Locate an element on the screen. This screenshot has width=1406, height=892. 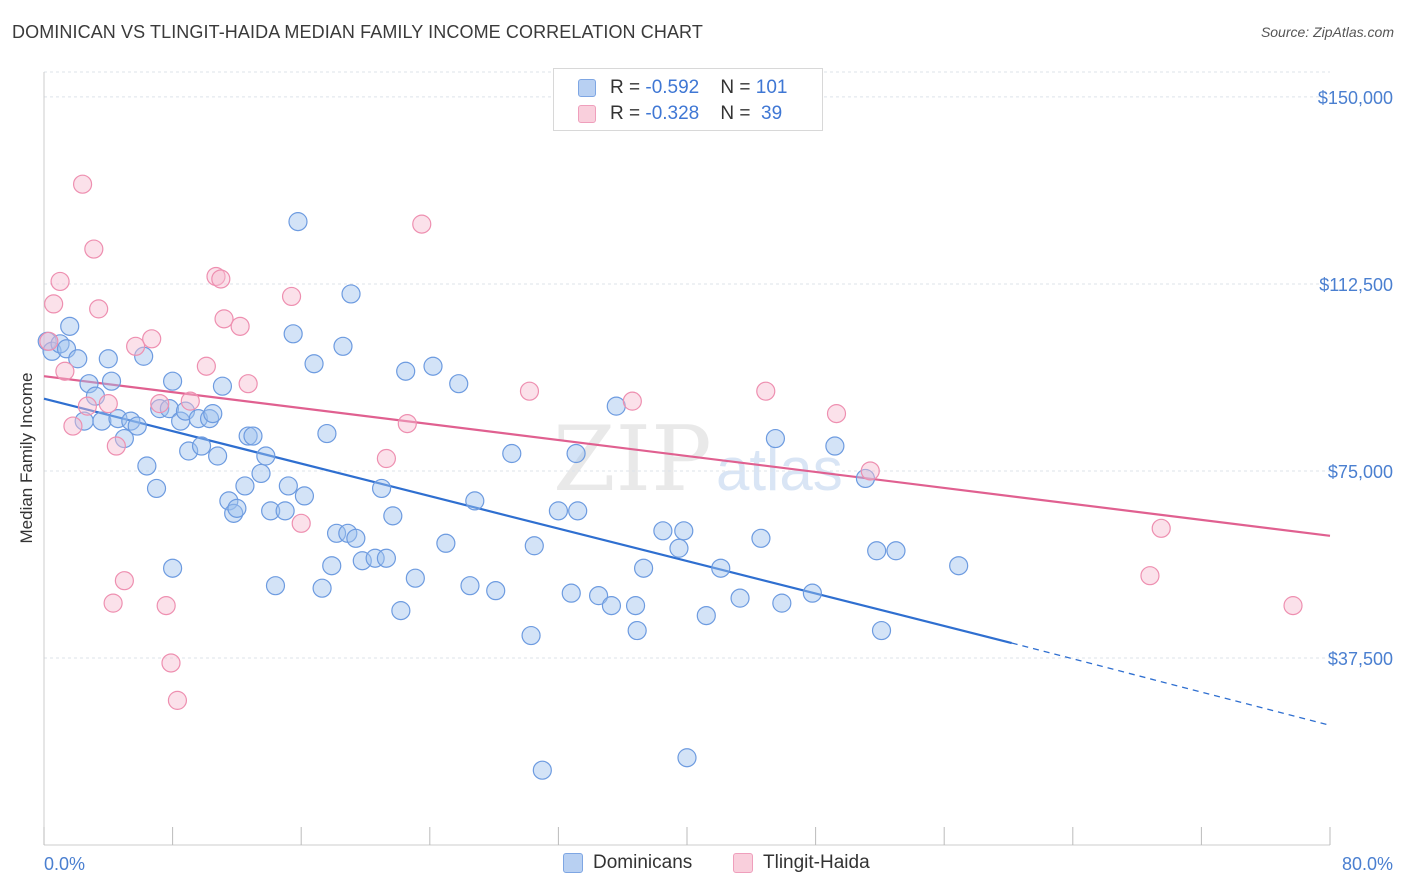
dominicans-trend-extension is located at coordinates (1171, 684).